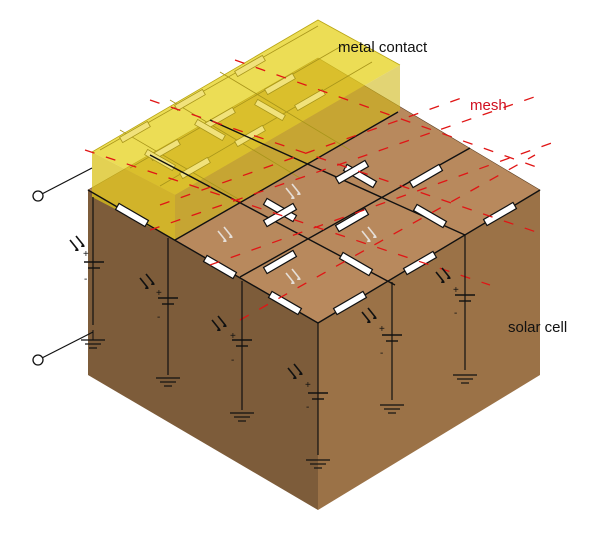  Describe the element at coordinates (63, 348) in the screenshot. I see `terminal-bottom` at that location.